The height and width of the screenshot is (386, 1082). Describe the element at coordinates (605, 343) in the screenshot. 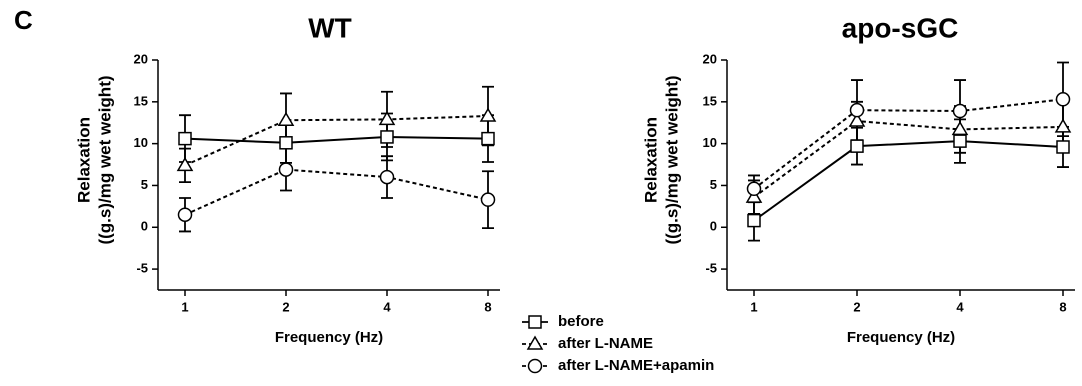

I see `legend-label: after L-NAME` at that location.